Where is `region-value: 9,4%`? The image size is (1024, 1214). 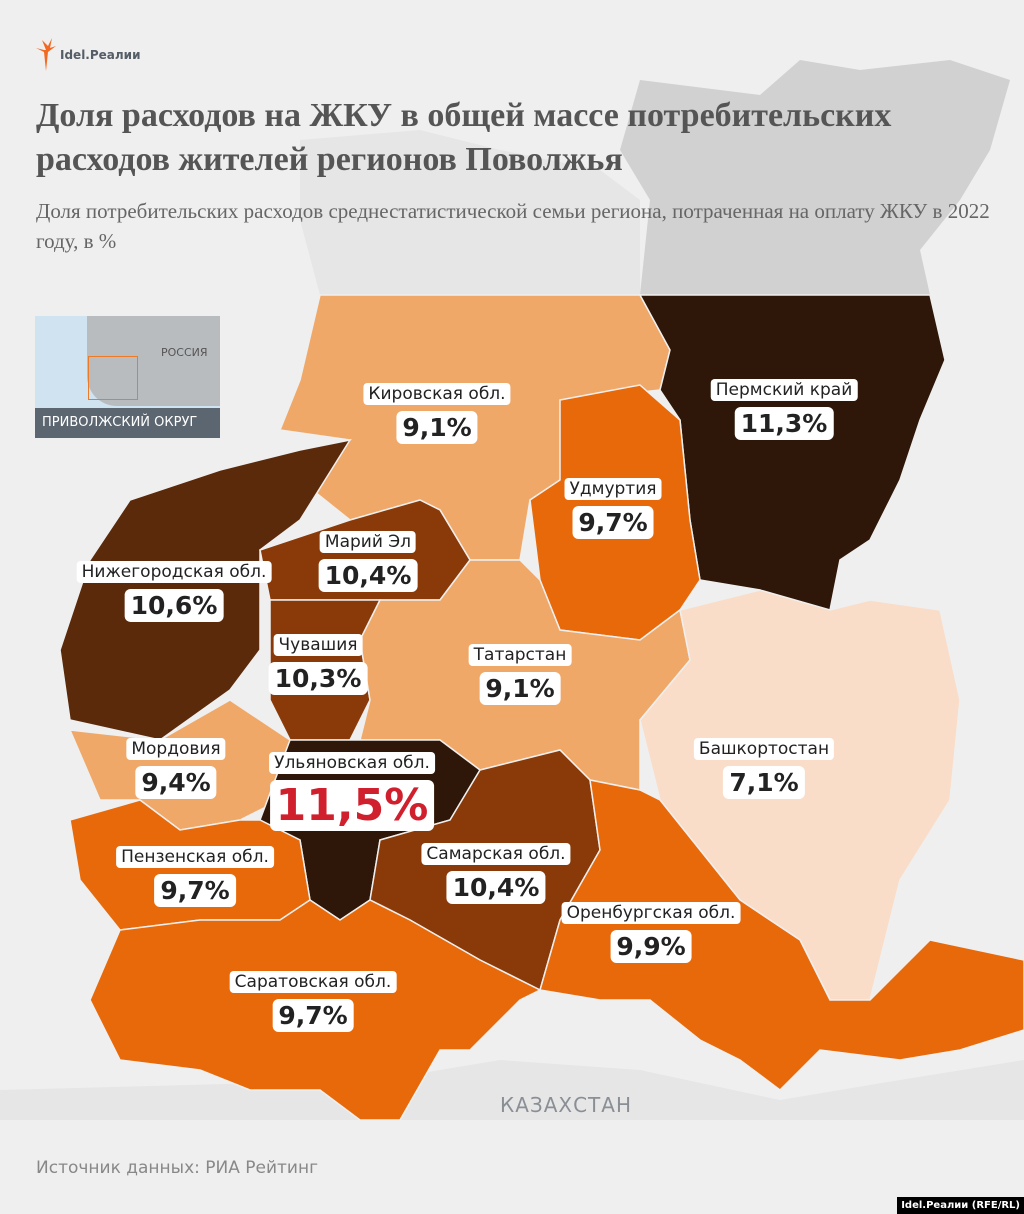 region-value: 9,4% is located at coordinates (176, 782).